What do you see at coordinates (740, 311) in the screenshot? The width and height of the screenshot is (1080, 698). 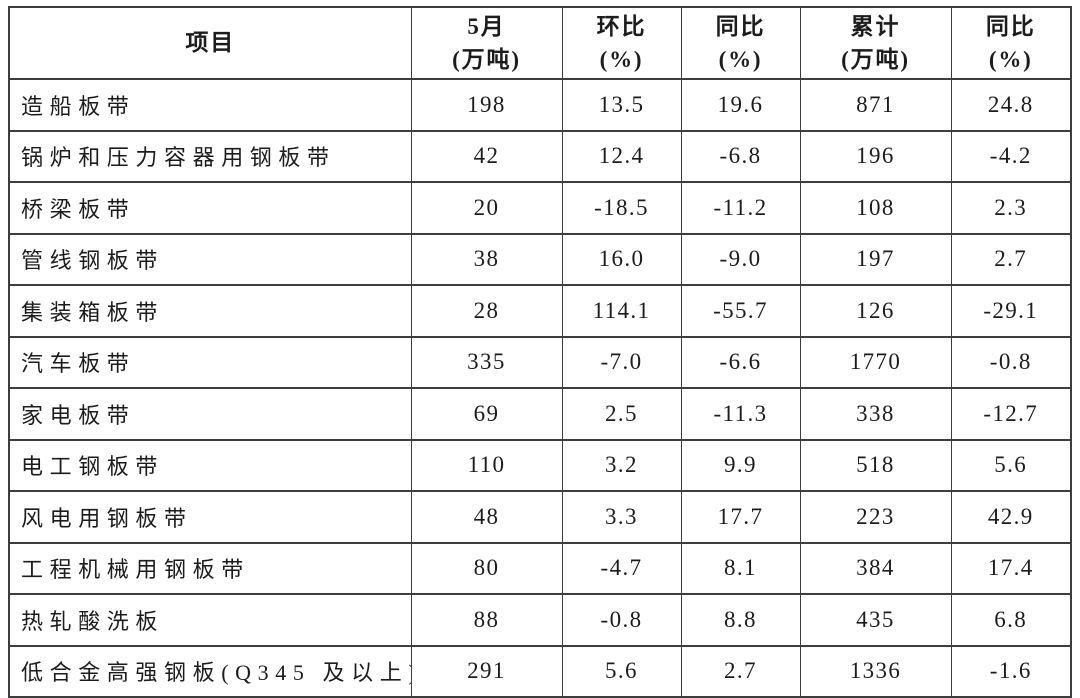 I see `table-cell-value: -55.7` at bounding box center [740, 311].